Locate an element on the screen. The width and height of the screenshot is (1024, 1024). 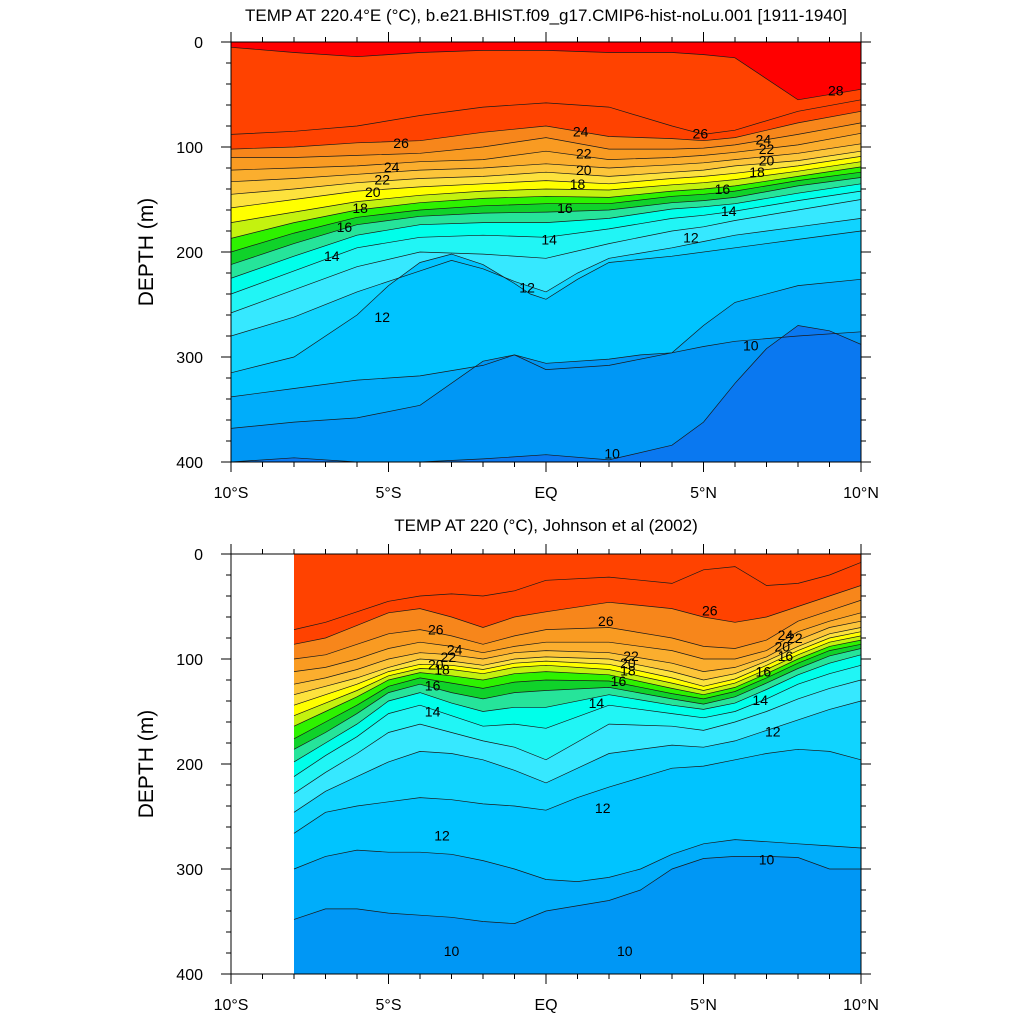
temperature-band is located at coordinates (546, 393).